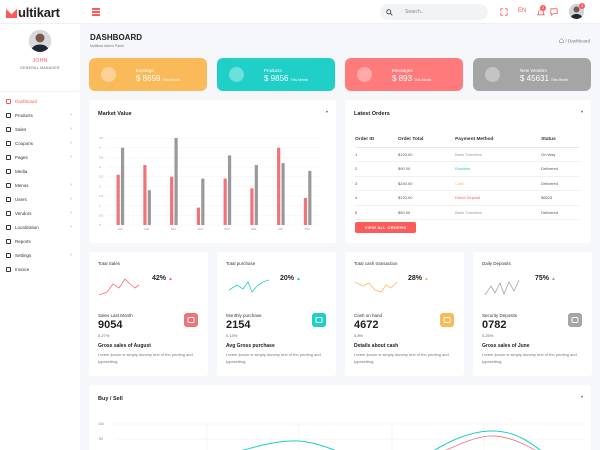 The width and height of the screenshot is (600, 450). What do you see at coordinates (40, 115) in the screenshot?
I see `sidebar-item-products: Products ›` at bounding box center [40, 115].